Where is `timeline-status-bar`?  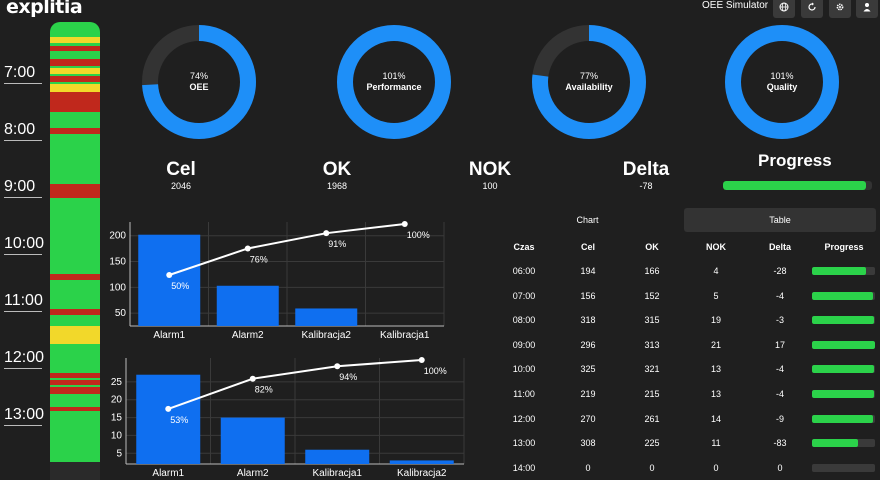
timeline-status-bar is located at coordinates (75, 251).